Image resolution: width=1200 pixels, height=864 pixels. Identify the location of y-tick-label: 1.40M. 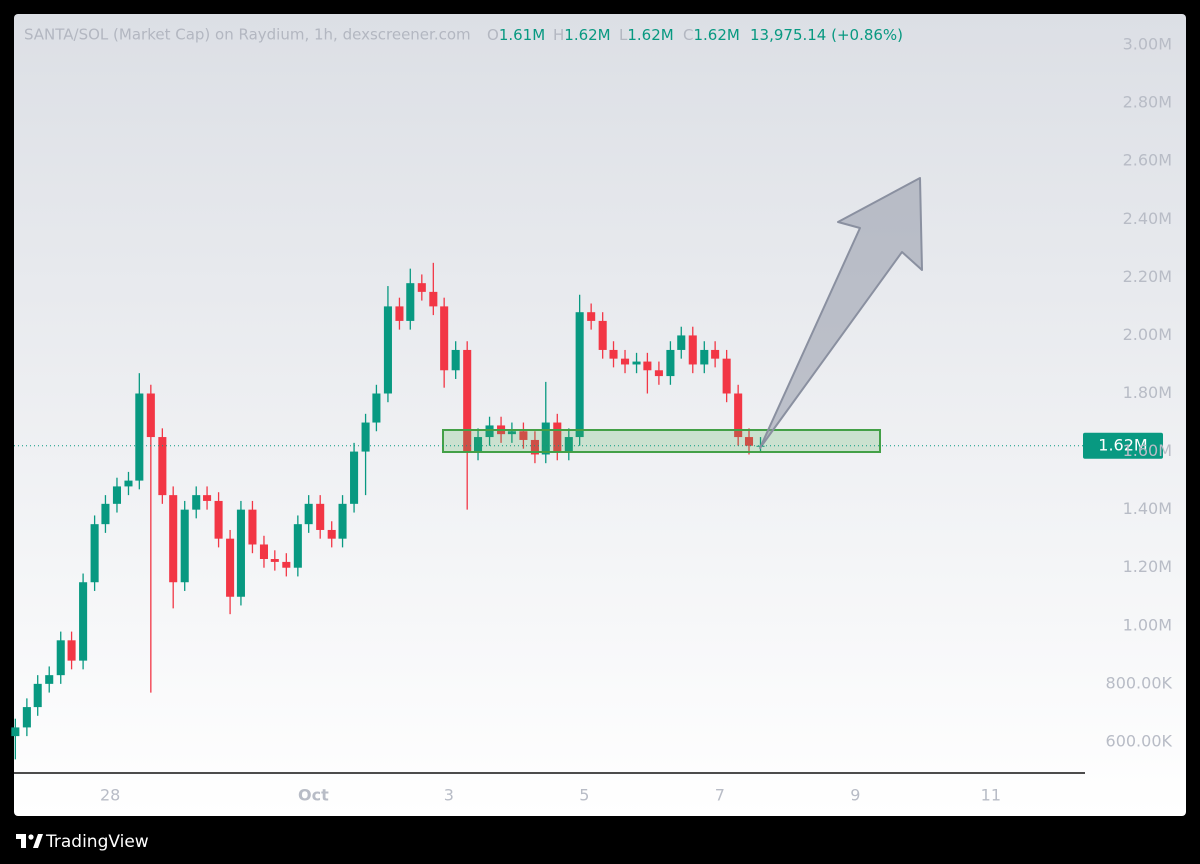
(1147, 508).